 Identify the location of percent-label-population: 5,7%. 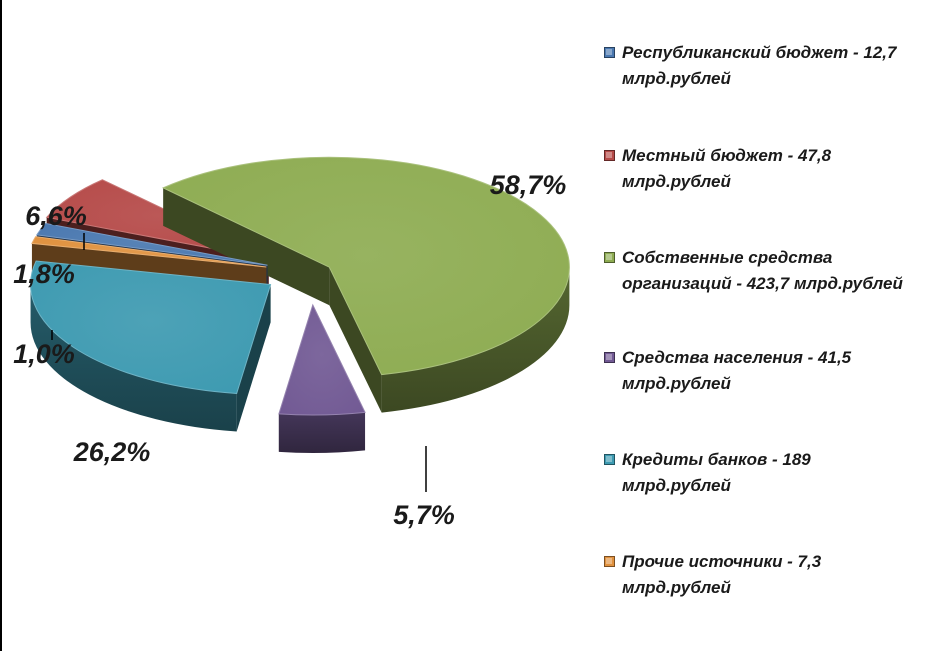
(424, 515).